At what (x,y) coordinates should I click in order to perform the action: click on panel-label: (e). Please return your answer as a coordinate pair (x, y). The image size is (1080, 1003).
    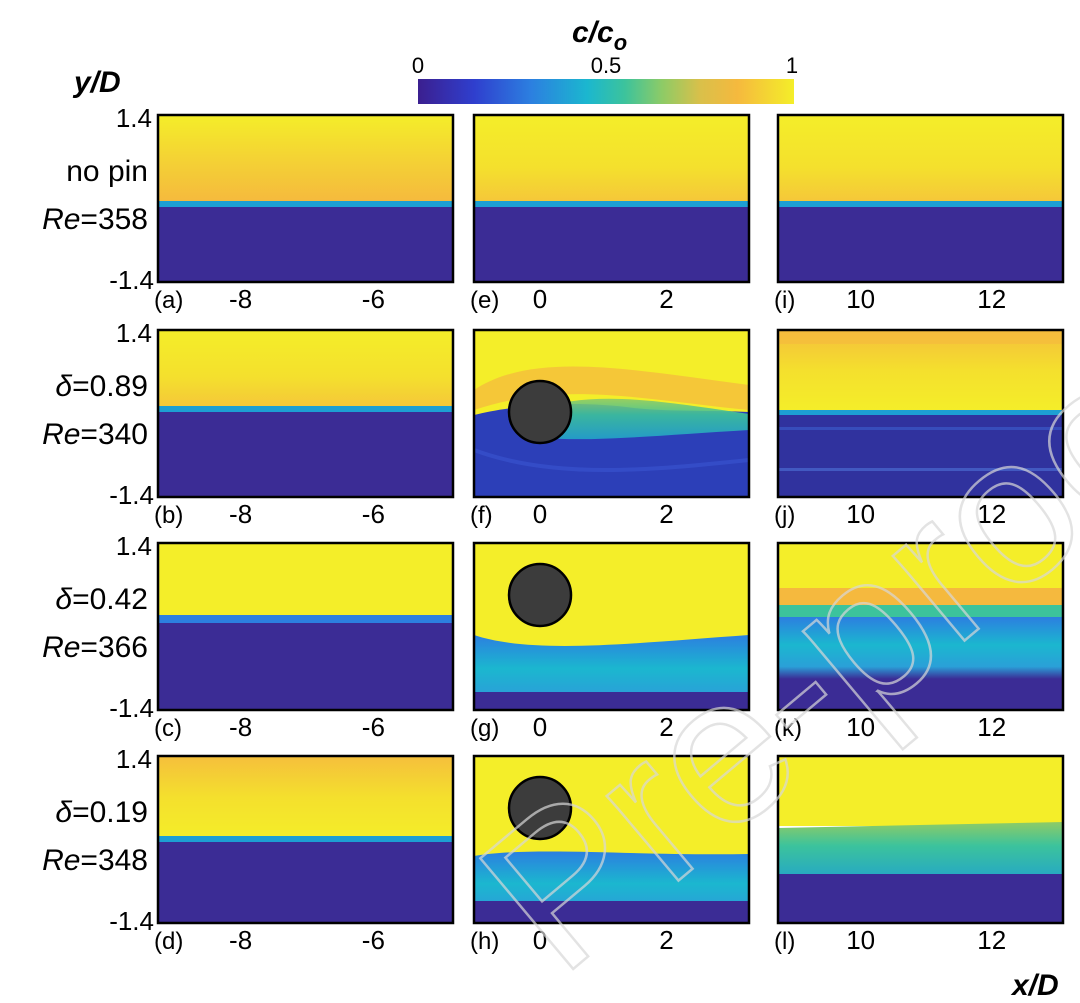
    Looking at the image, I should click on (484, 300).